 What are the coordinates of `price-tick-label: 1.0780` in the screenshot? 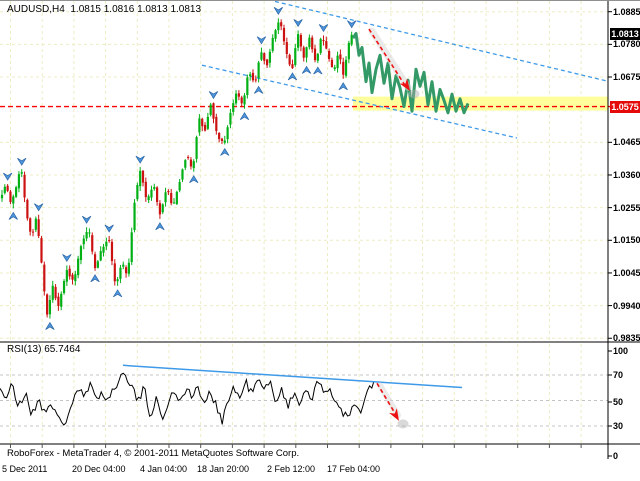 It's located at (626, 44).